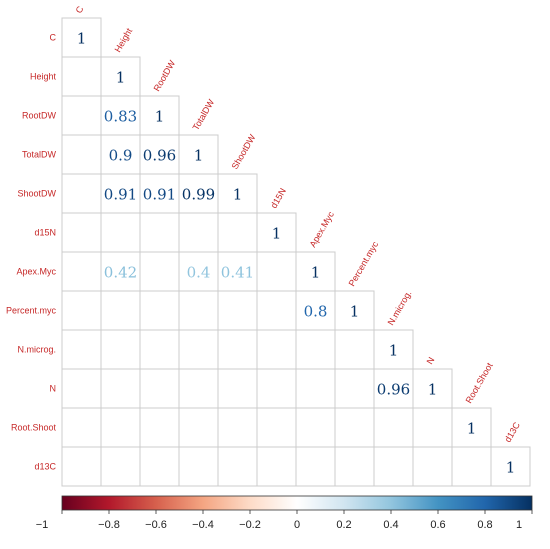  What do you see at coordinates (278, 198) in the screenshot?
I see `col-label-d15n: d15N` at bounding box center [278, 198].